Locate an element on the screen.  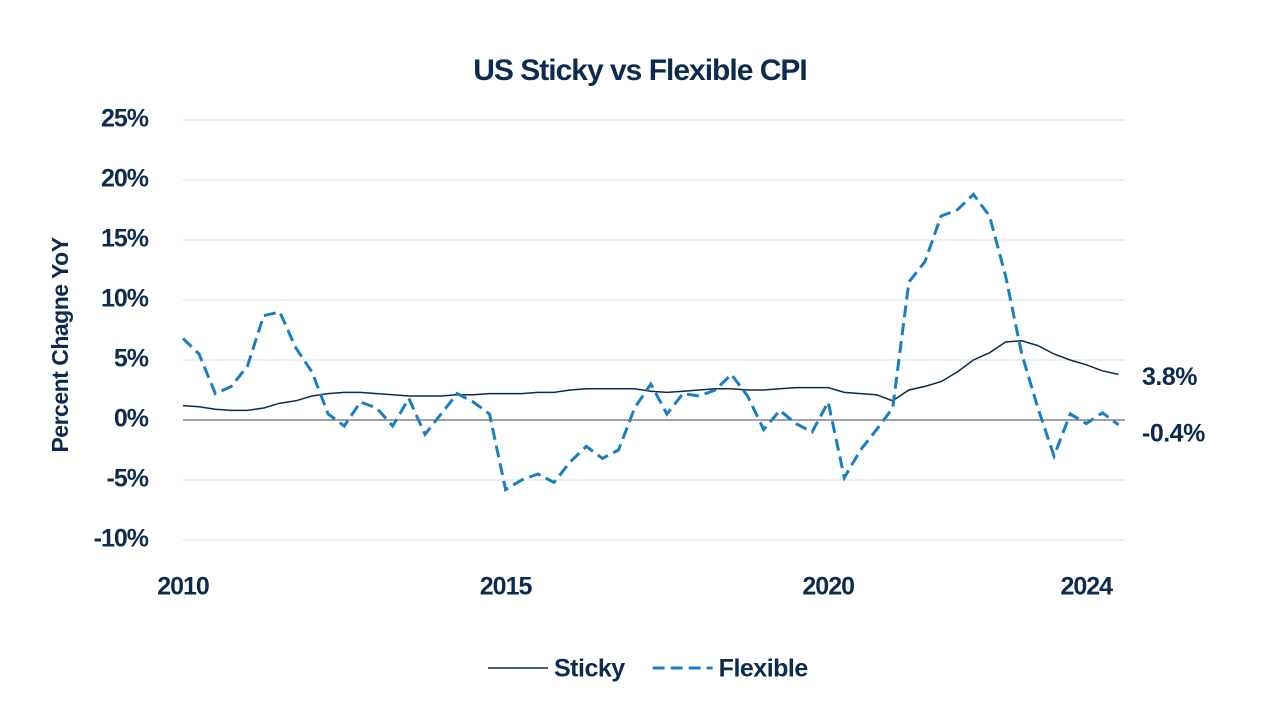
y-tick-label: -10% is located at coordinates (121, 539).